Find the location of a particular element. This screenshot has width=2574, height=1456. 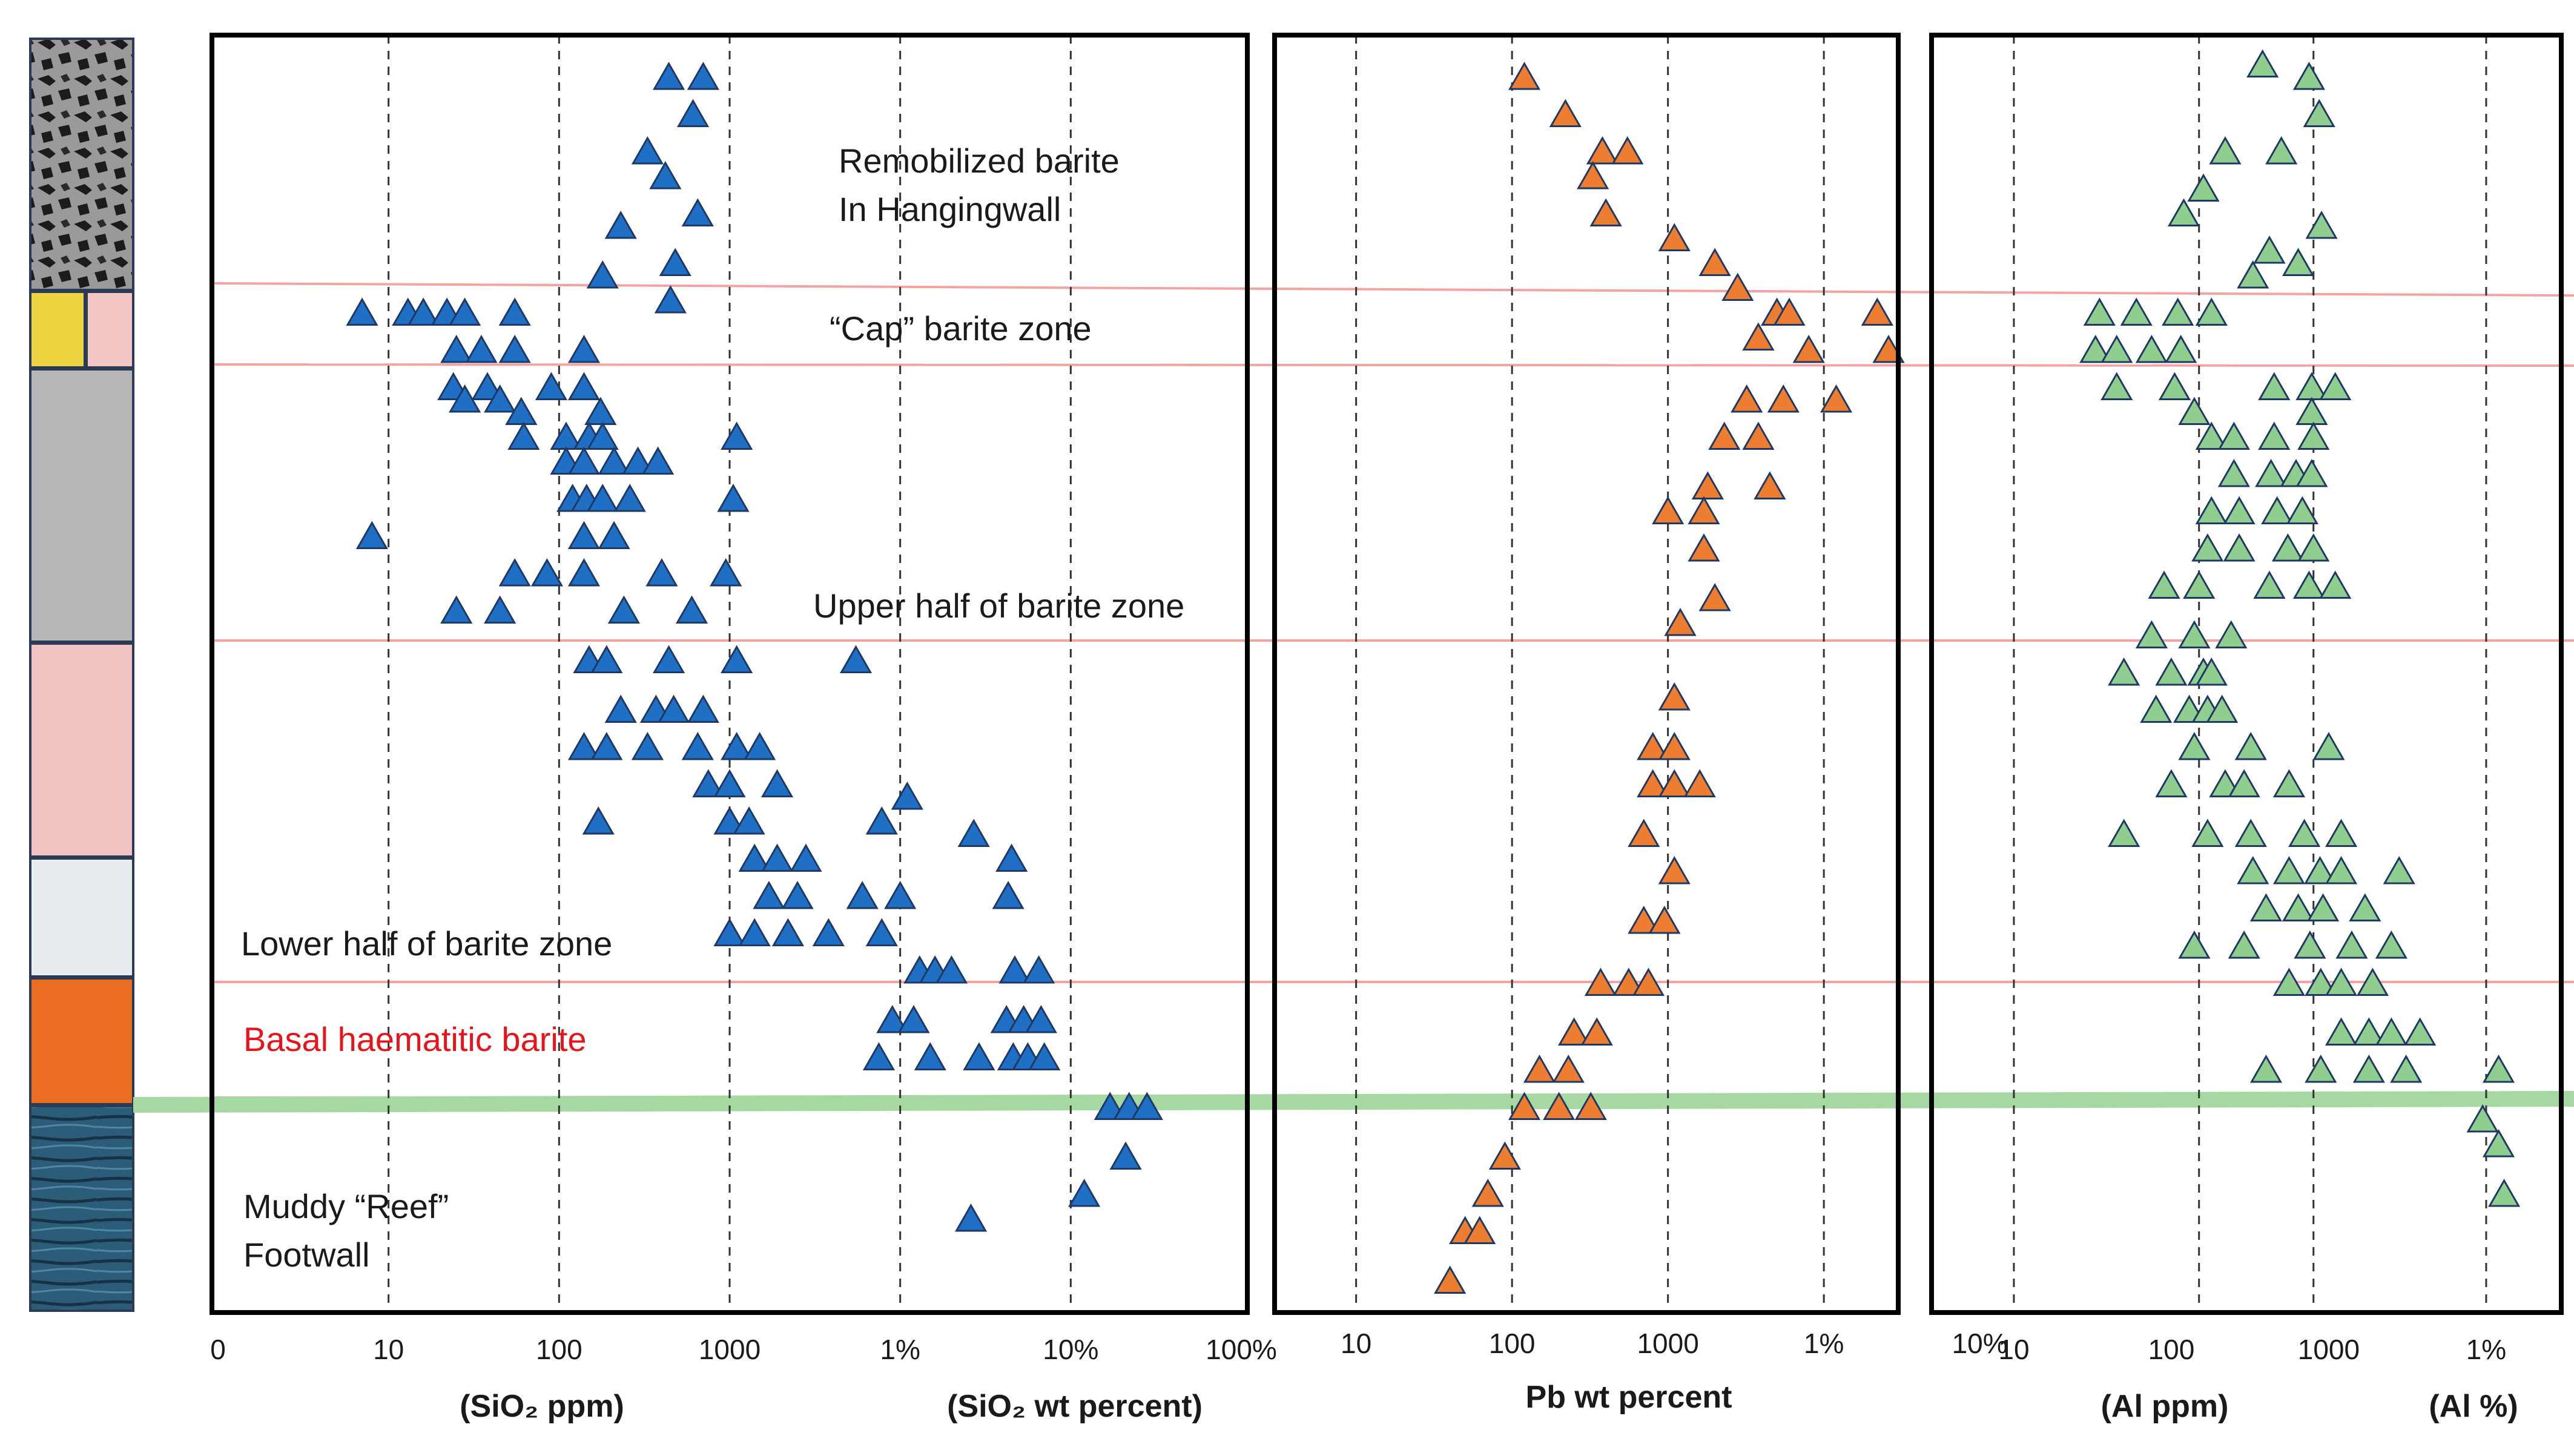

zone-label-reef-1: Muddy “Reef” is located at coordinates (346, 1206).